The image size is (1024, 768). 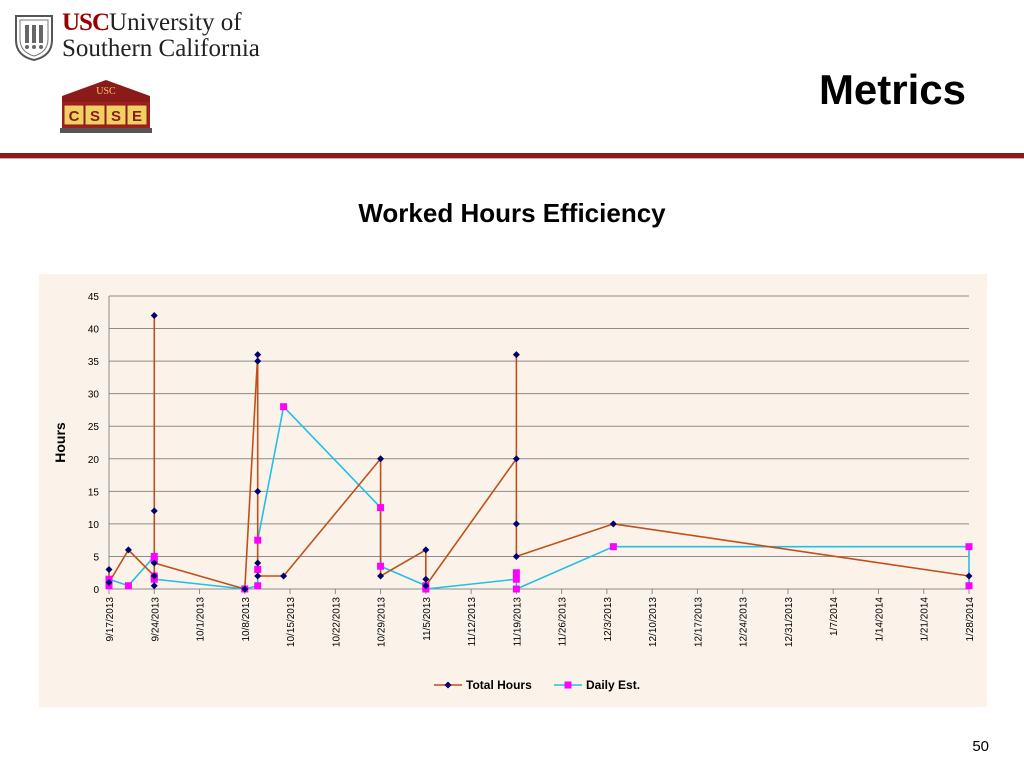 What do you see at coordinates (34, 38) in the screenshot?
I see `usc-seal-icon` at bounding box center [34, 38].